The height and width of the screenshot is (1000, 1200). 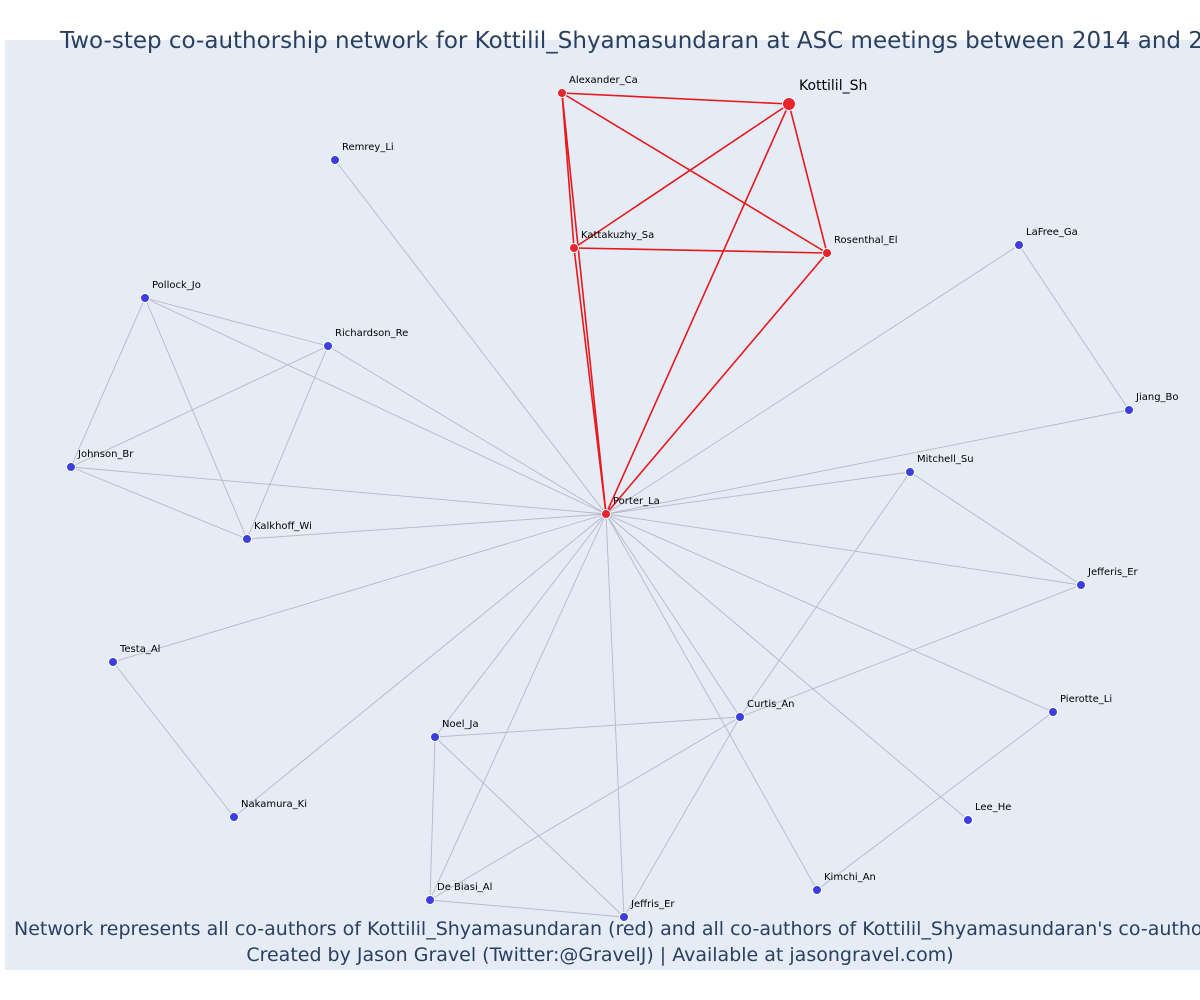 I want to click on node-label-rosenthal-el: Rosenthal_El, so click(x=866, y=240).